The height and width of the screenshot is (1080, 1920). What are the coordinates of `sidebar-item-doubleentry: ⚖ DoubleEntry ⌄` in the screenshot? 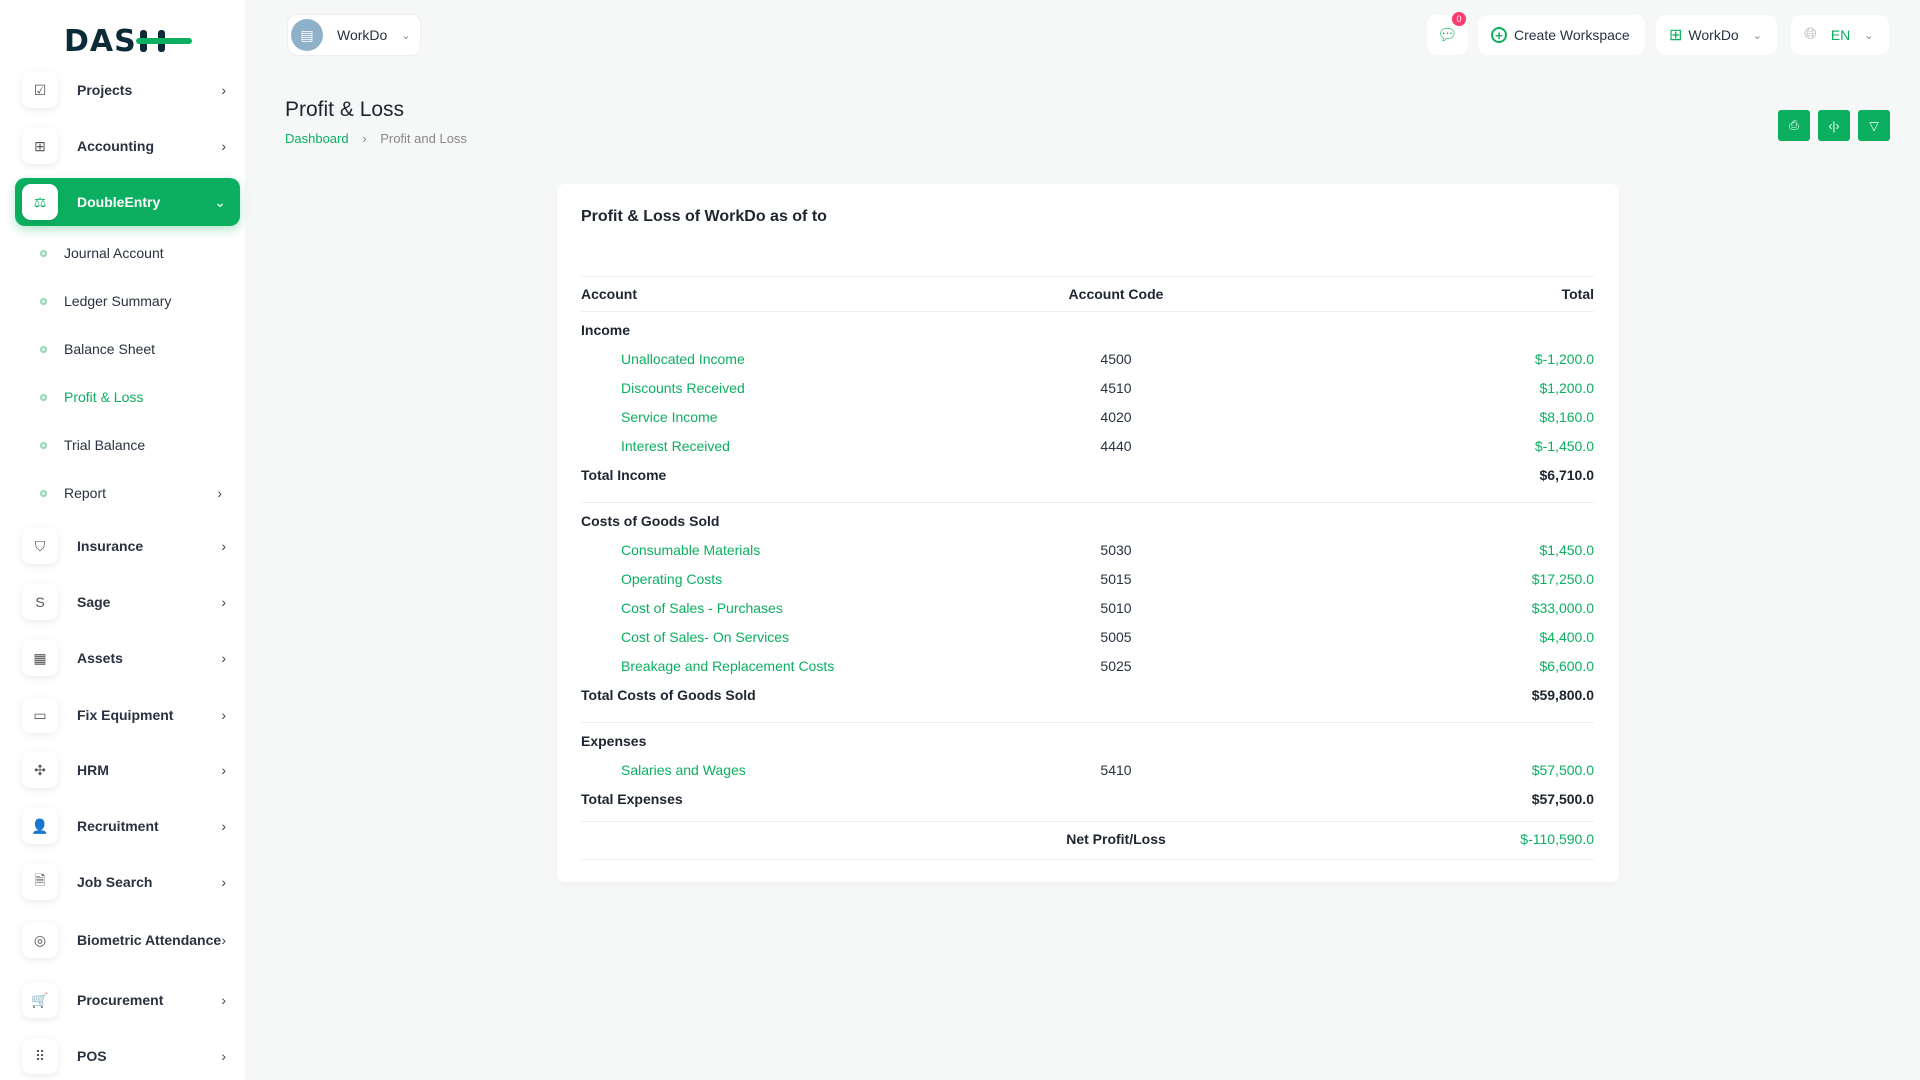 It's located at (127, 202).